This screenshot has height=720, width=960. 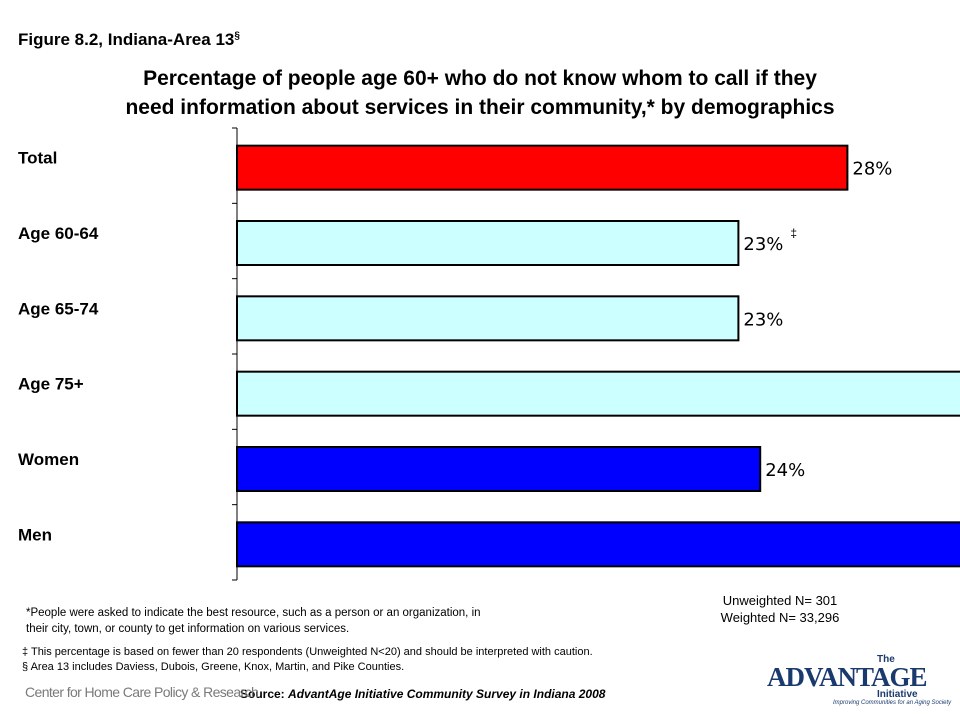 What do you see at coordinates (780, 600) in the screenshot?
I see `unweighted-n: Unweighted N= 301` at bounding box center [780, 600].